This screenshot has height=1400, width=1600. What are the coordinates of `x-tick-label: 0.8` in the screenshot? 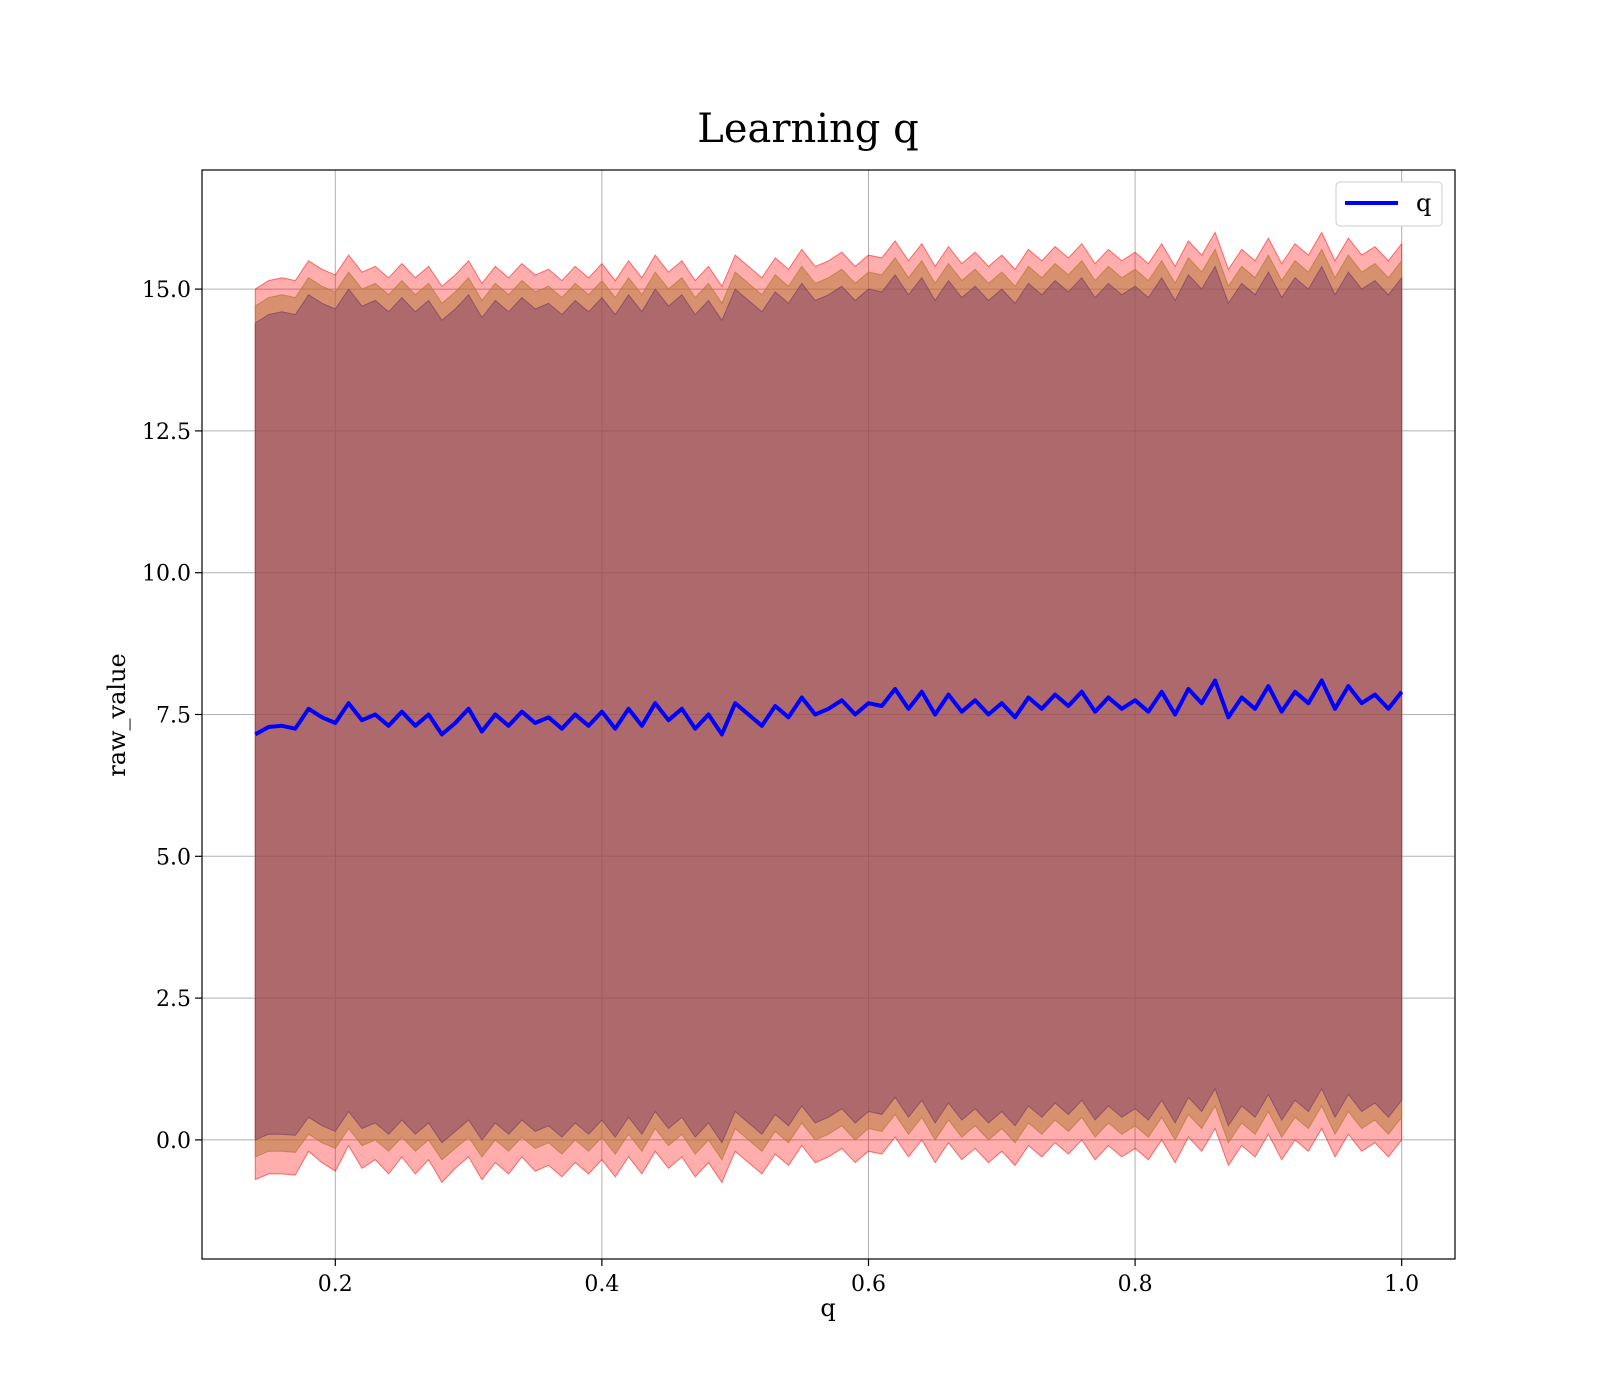 It's located at (1135, 1284).